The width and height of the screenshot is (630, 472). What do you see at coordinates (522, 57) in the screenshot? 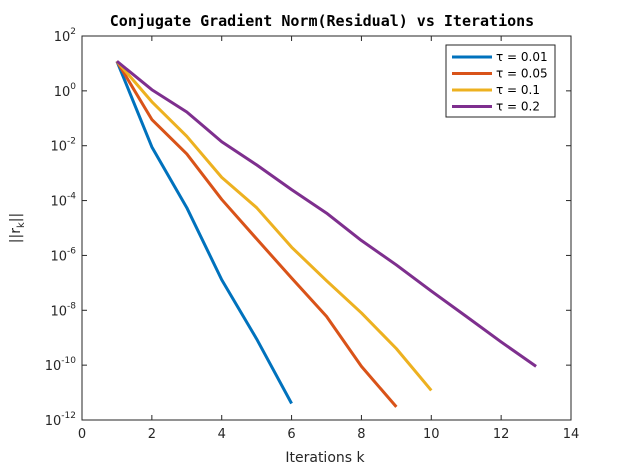
I see `legend-entry-0: τ = 0.01` at bounding box center [522, 57].